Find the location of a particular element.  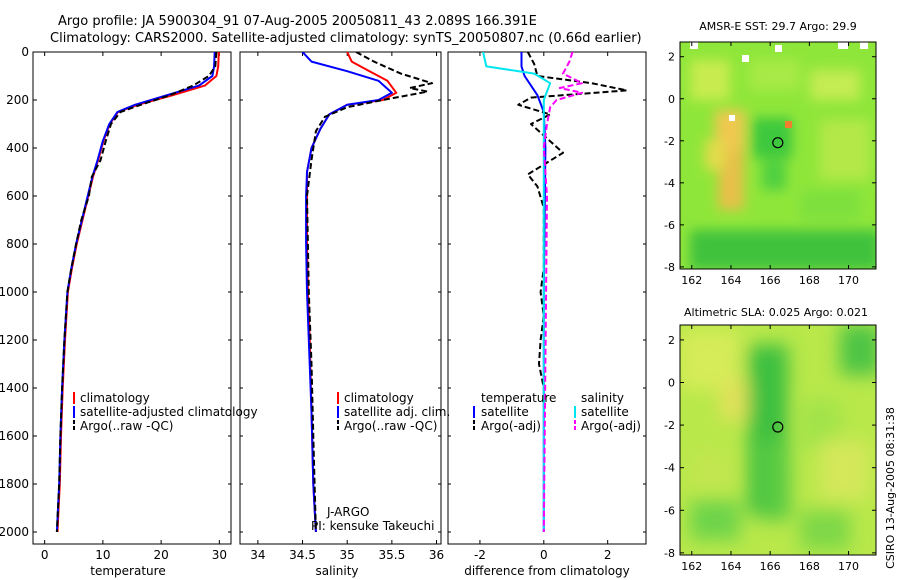

sla-map-title: Altimetric SLA: 0.025 Argo: 0.021 is located at coordinates (776, 312).